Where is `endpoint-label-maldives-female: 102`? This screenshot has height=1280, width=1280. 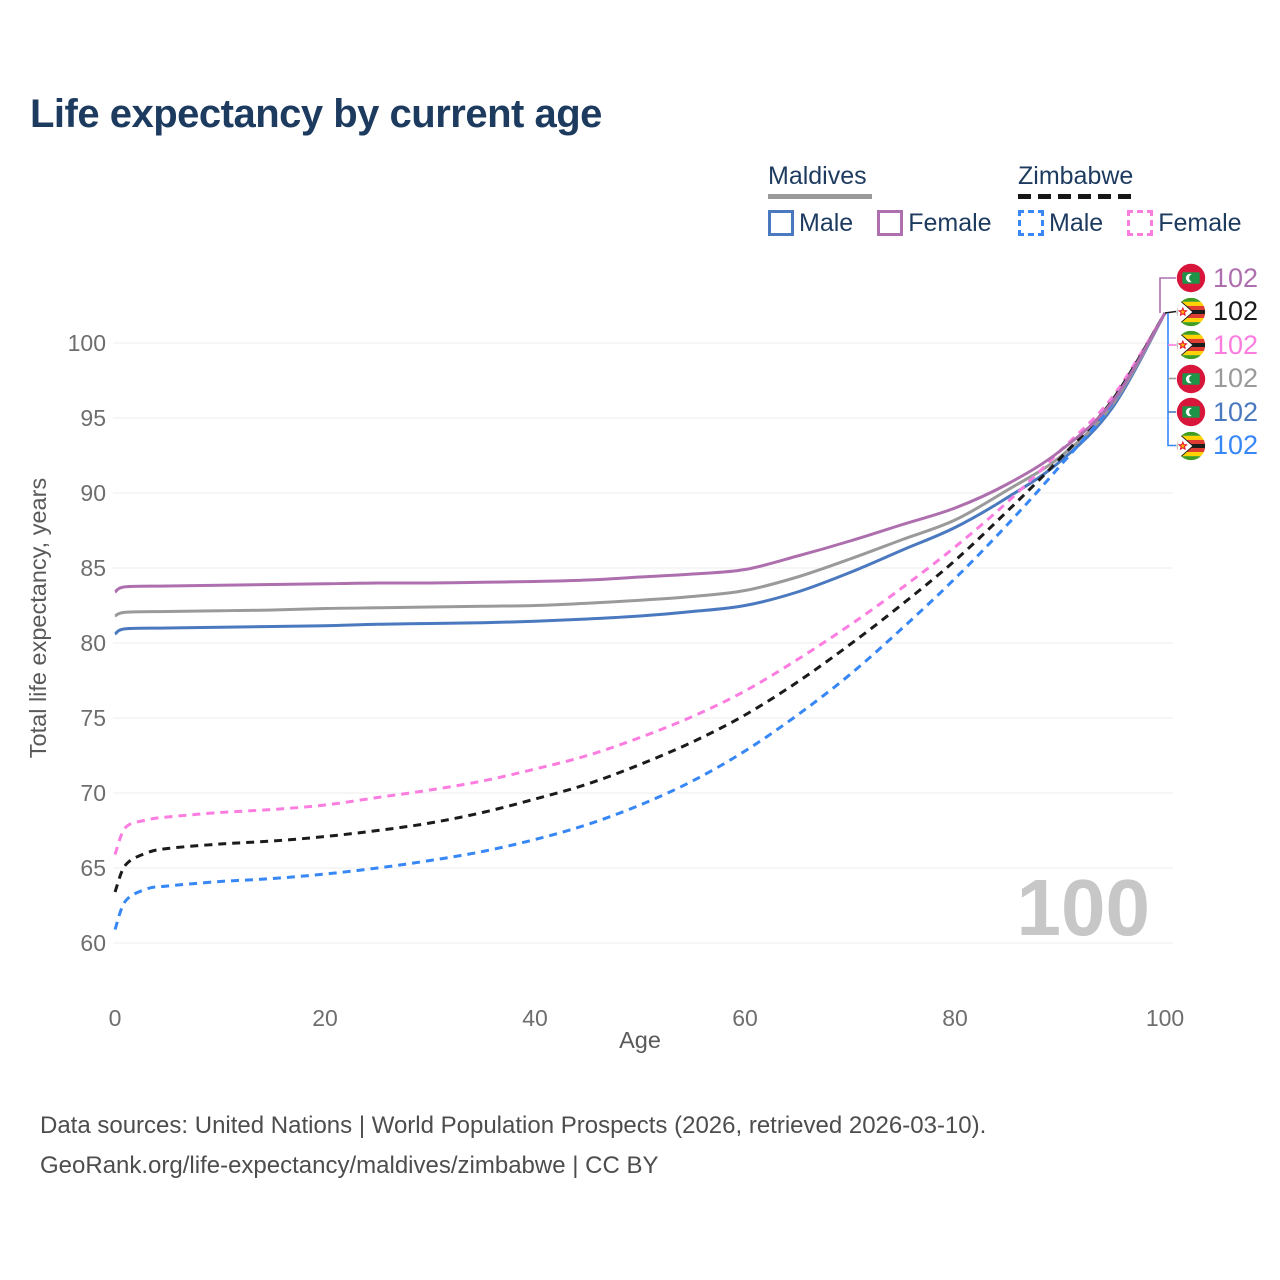 endpoint-label-maldives-female: 102 is located at coordinates (1217, 278).